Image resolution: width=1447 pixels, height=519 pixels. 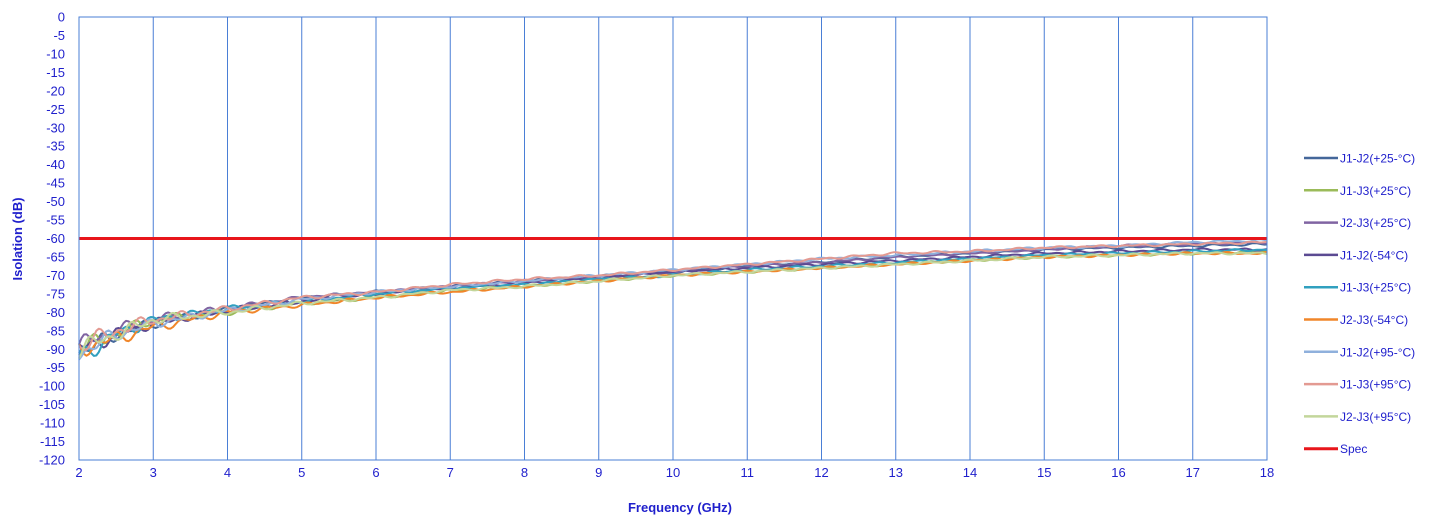 What do you see at coordinates (301, 472) in the screenshot?
I see `x-tick-label: 5` at bounding box center [301, 472].